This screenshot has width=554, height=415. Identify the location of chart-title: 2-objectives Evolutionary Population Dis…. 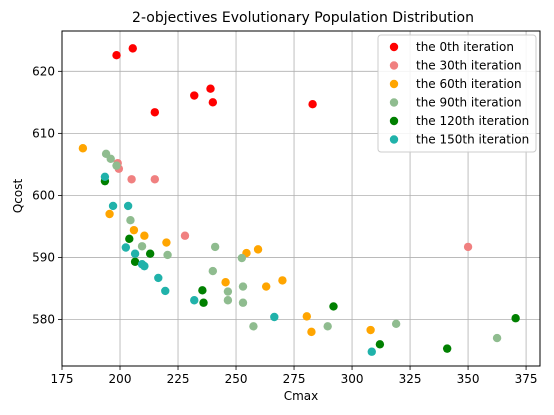
(303, 18).